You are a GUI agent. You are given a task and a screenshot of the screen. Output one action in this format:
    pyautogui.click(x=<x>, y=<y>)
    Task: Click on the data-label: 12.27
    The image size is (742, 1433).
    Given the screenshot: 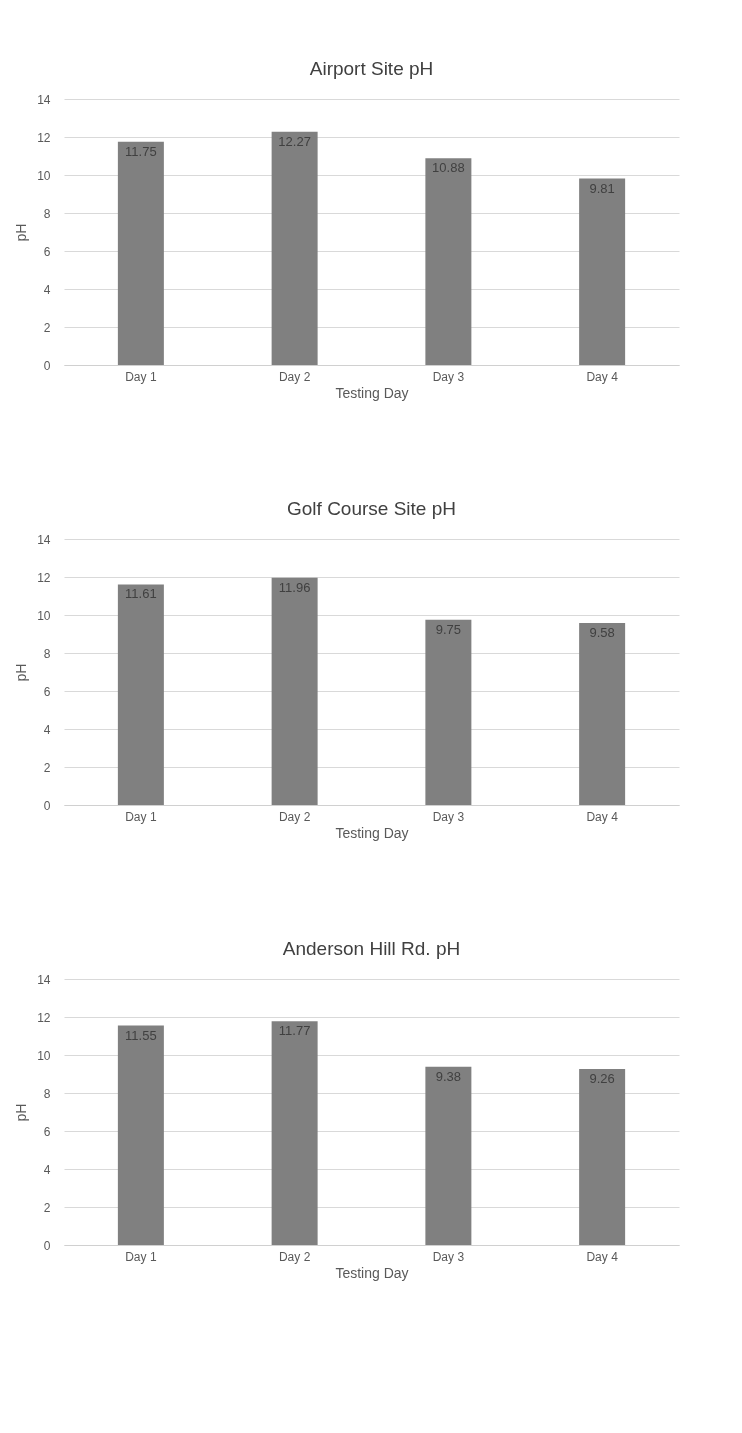 What is the action you would take?
    pyautogui.click(x=294, y=141)
    